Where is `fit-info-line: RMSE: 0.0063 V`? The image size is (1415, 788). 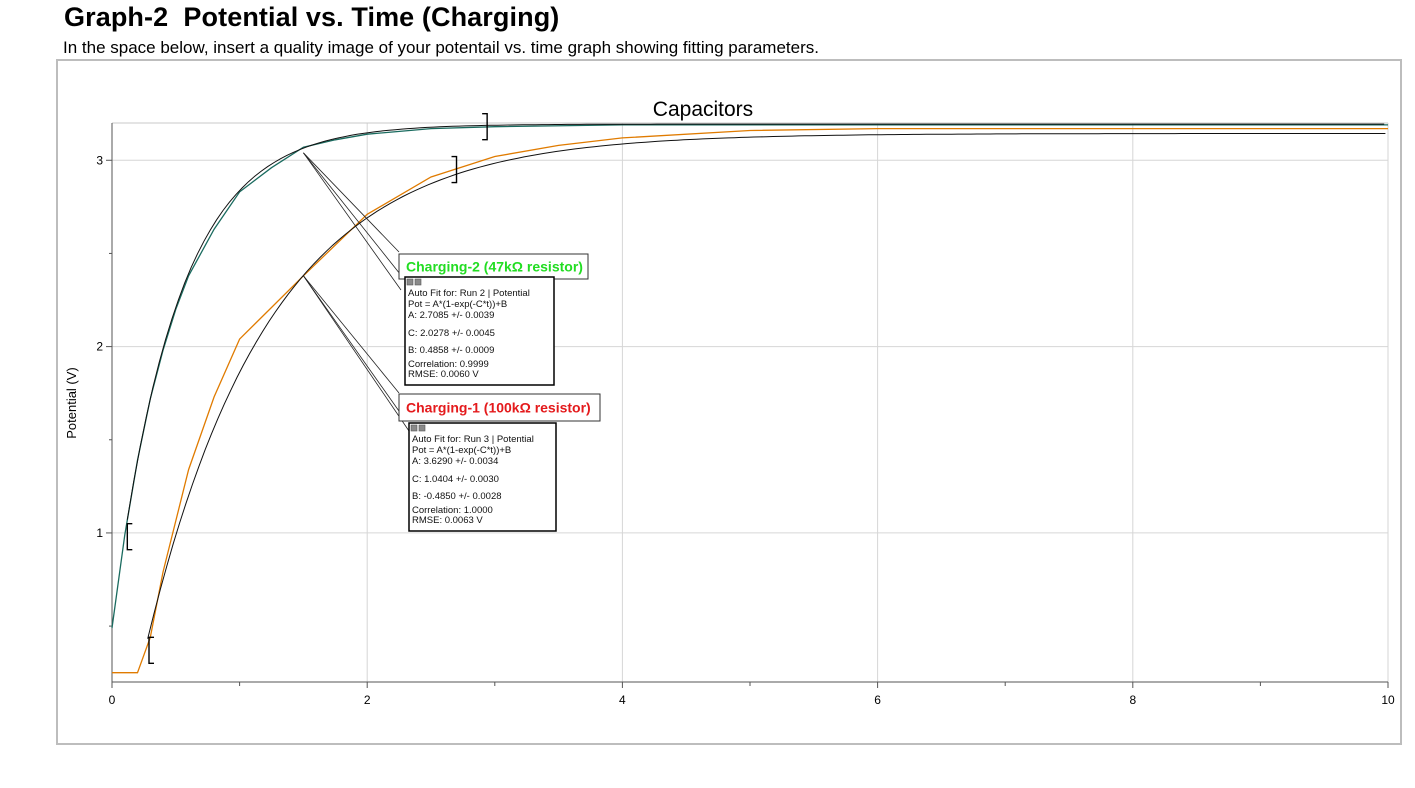
fit-info-line: RMSE: 0.0063 V is located at coordinates (447, 520).